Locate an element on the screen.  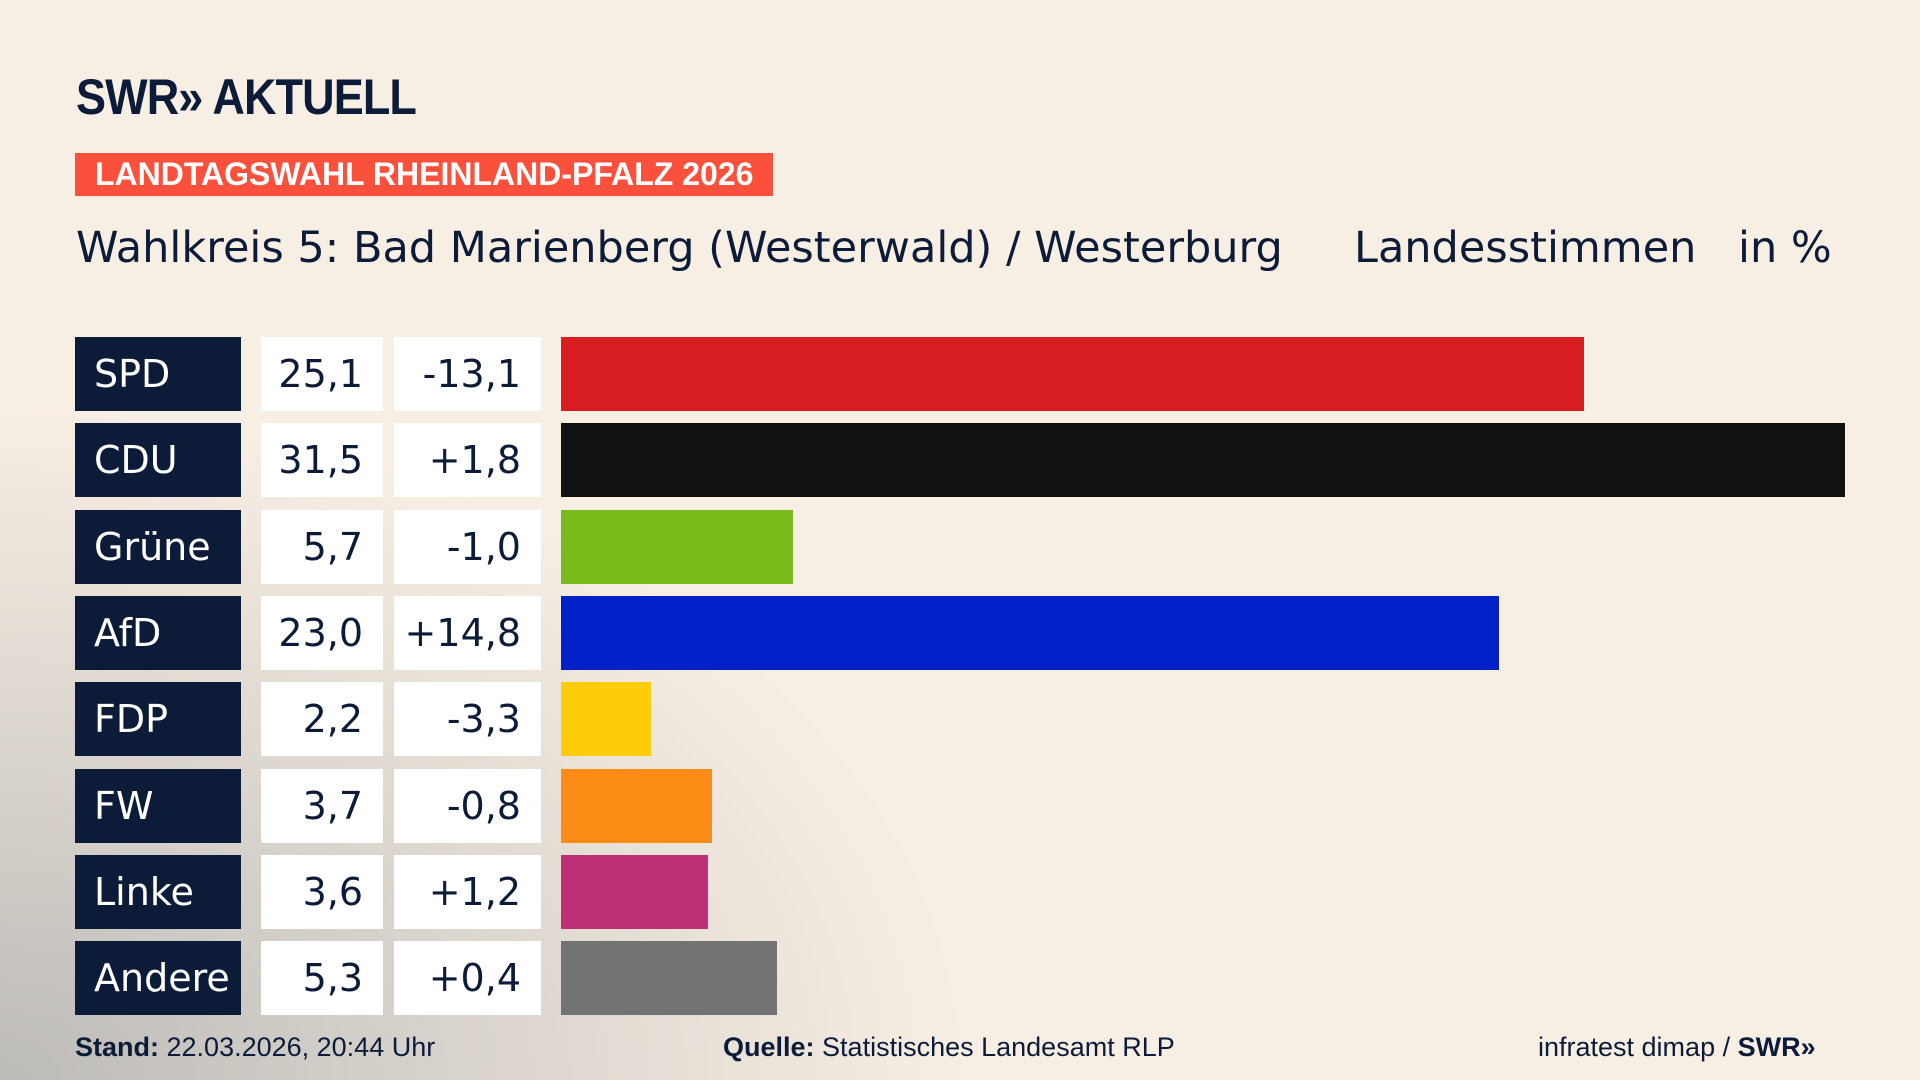
value-label: 31,5 is located at coordinates (322, 460).